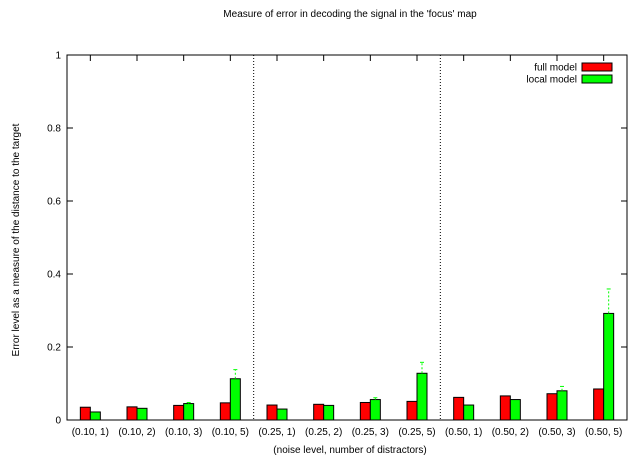 The width and height of the screenshot is (633, 464). I want to click on legend-label: local model, so click(551, 80).